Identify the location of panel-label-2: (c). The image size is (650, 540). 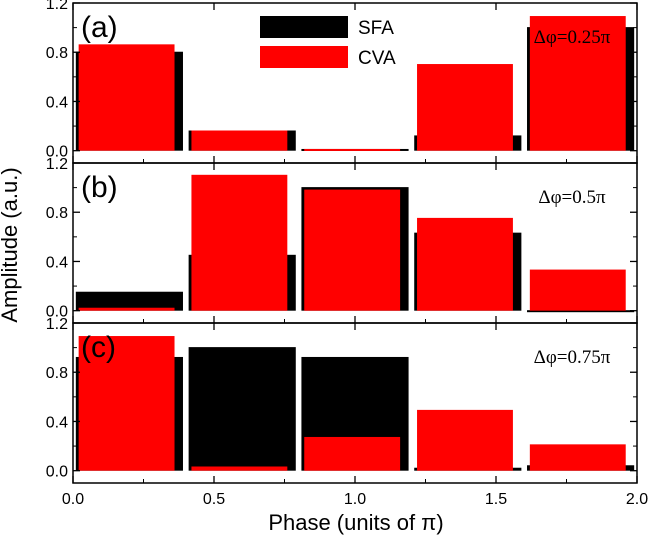
(98, 347).